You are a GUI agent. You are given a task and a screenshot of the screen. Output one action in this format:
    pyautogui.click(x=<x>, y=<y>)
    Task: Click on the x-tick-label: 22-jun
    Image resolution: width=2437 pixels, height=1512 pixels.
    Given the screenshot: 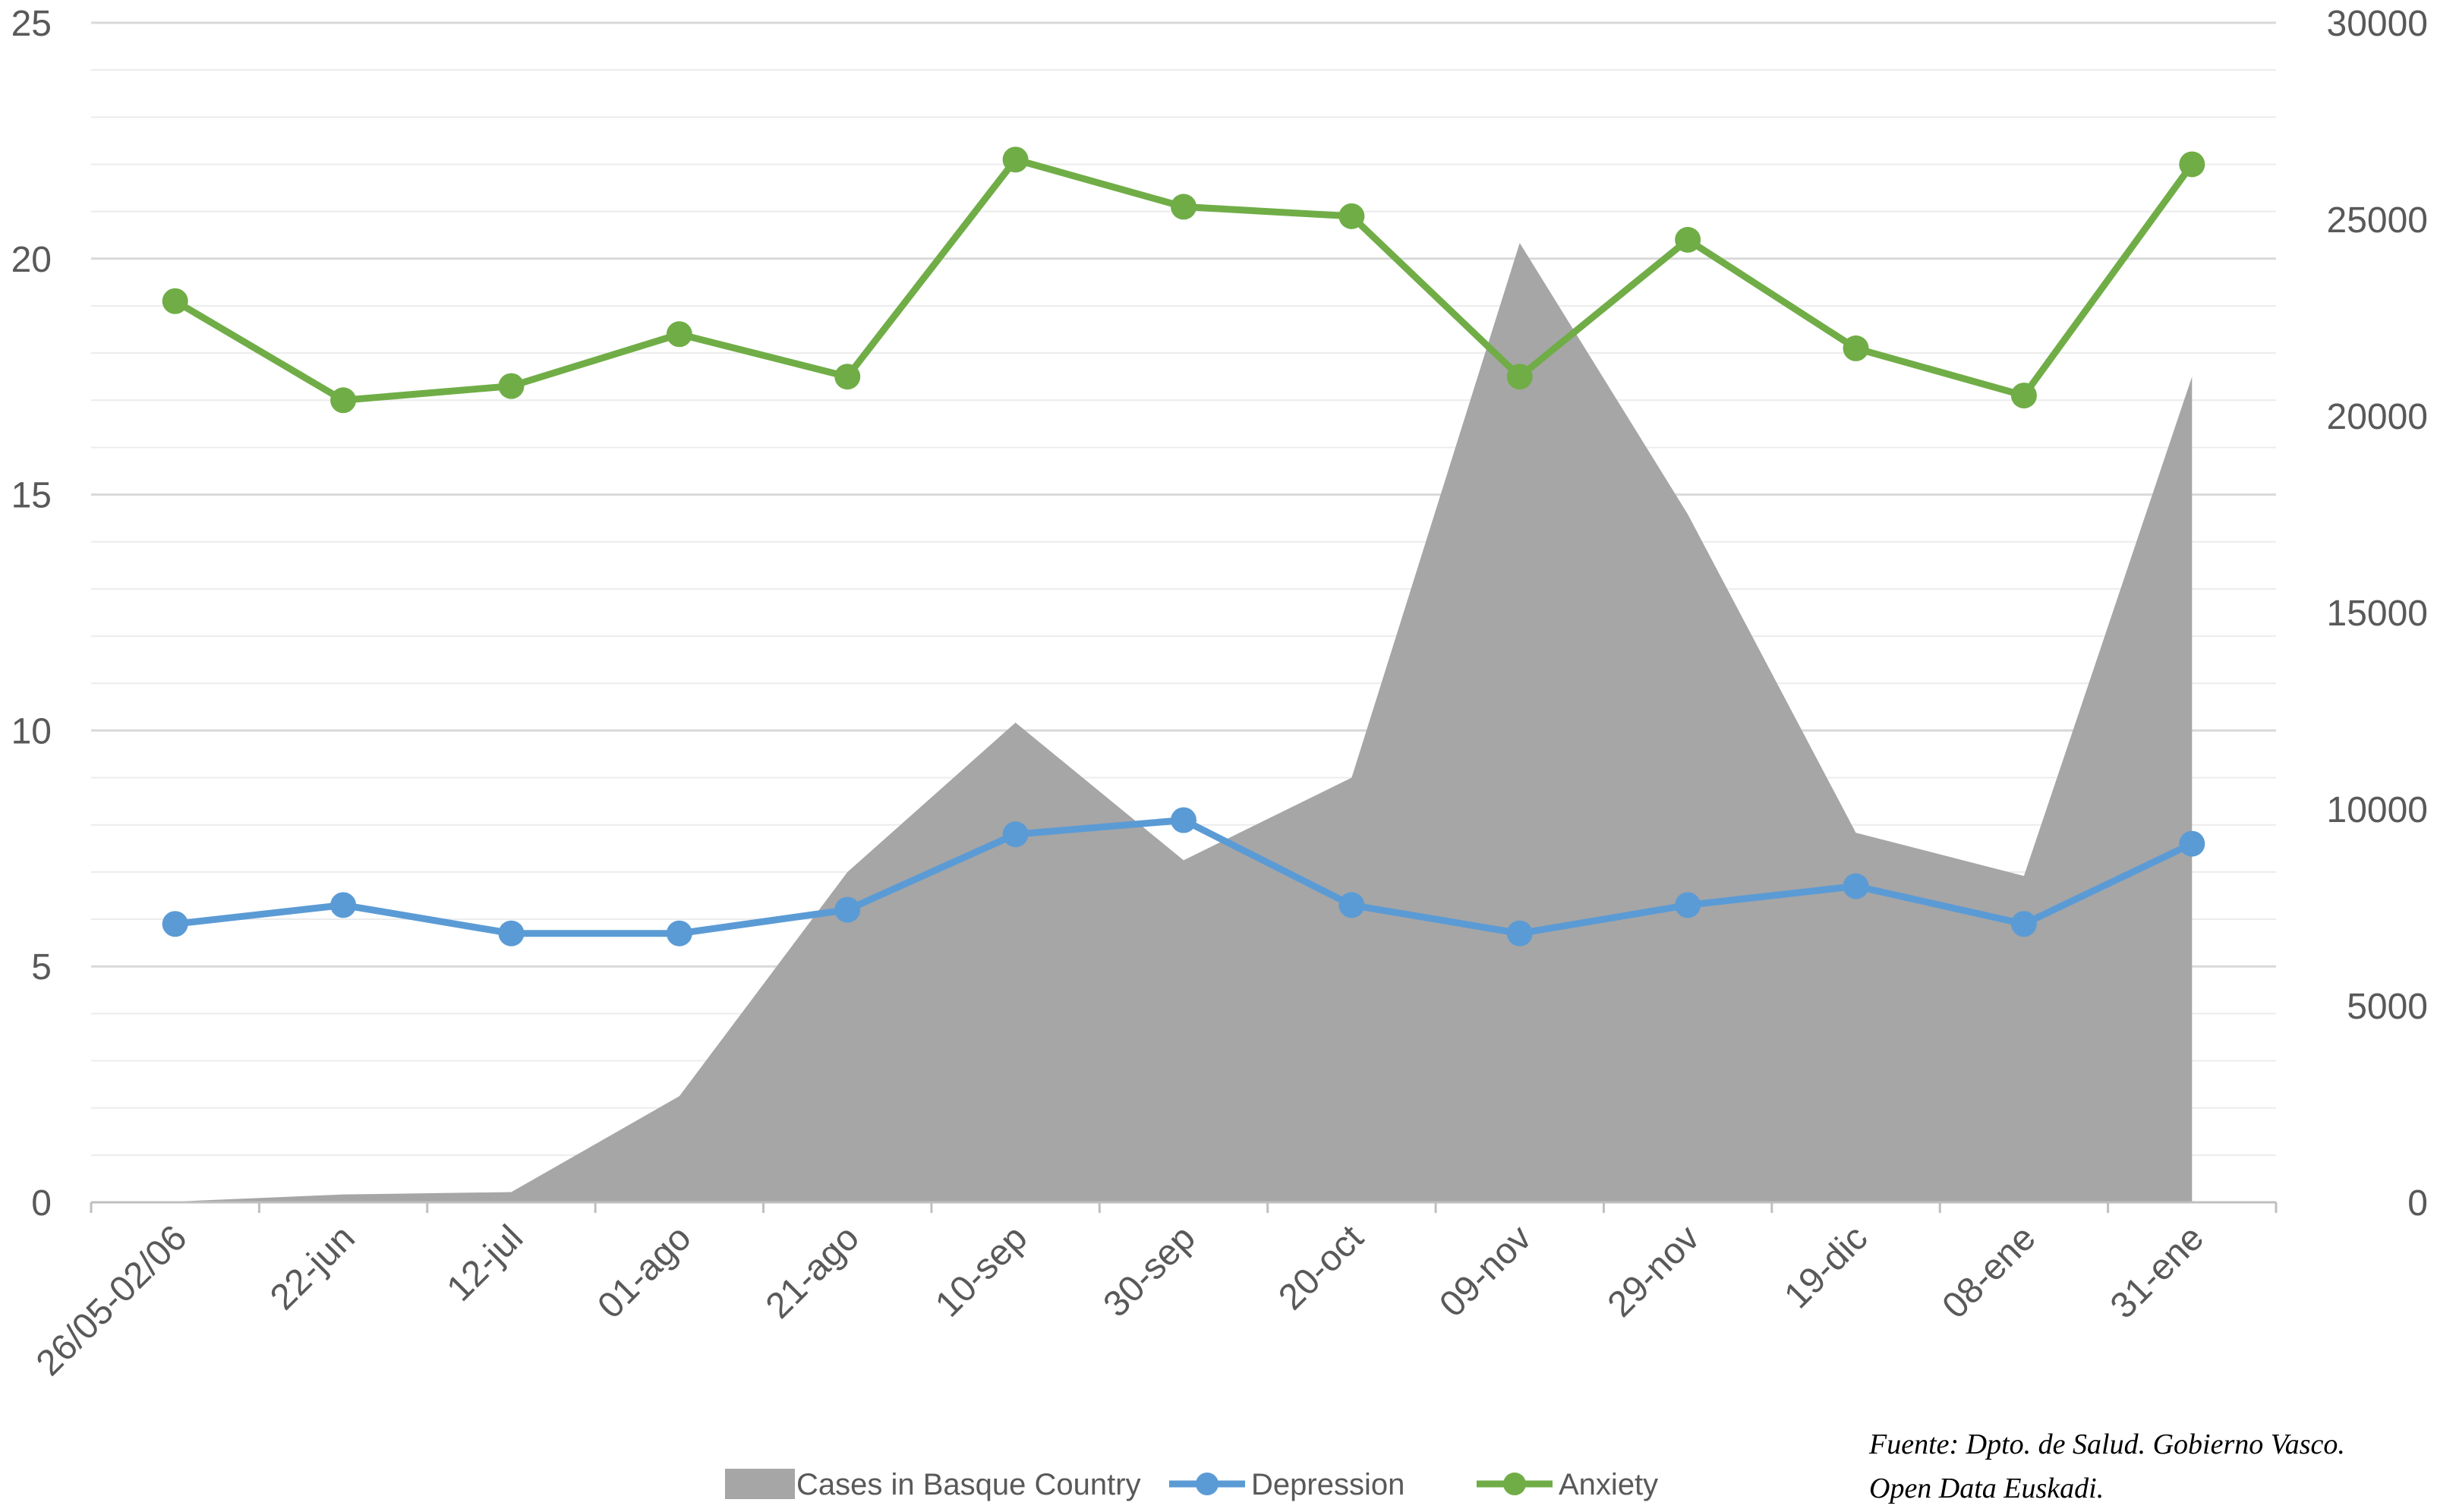 What is the action you would take?
    pyautogui.click(x=313, y=1267)
    